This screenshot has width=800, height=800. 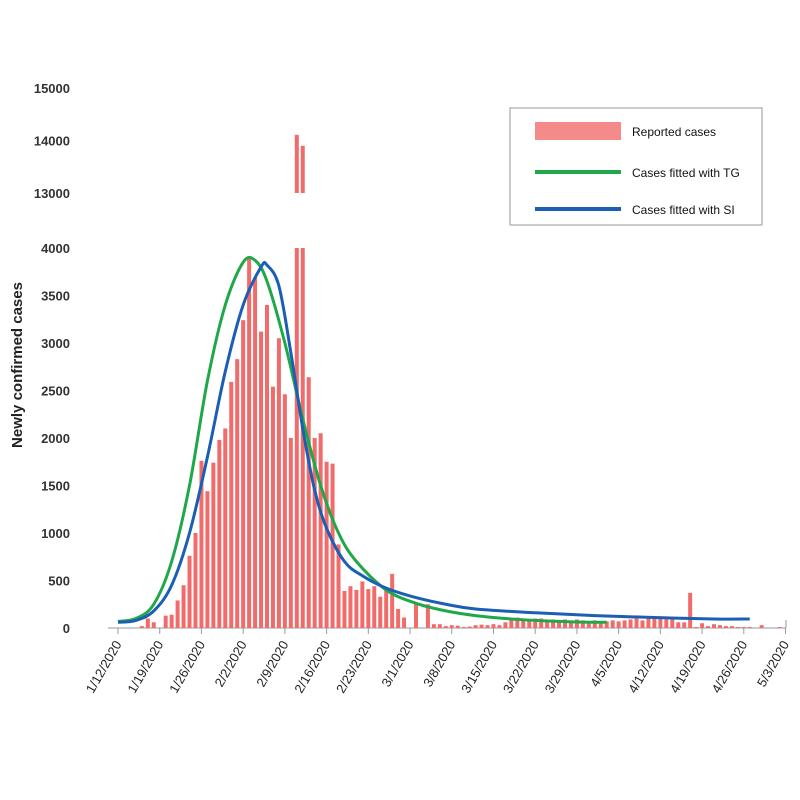 I want to click on y-tick-label: 1500, so click(x=55, y=486).